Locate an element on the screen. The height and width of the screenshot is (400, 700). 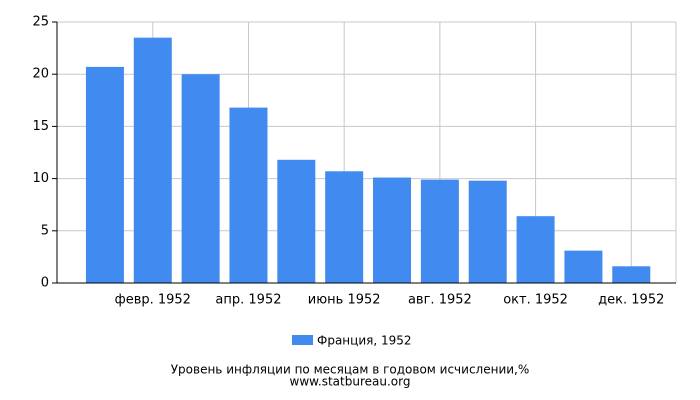
y-tick-label: 25 is located at coordinates (40, 22).